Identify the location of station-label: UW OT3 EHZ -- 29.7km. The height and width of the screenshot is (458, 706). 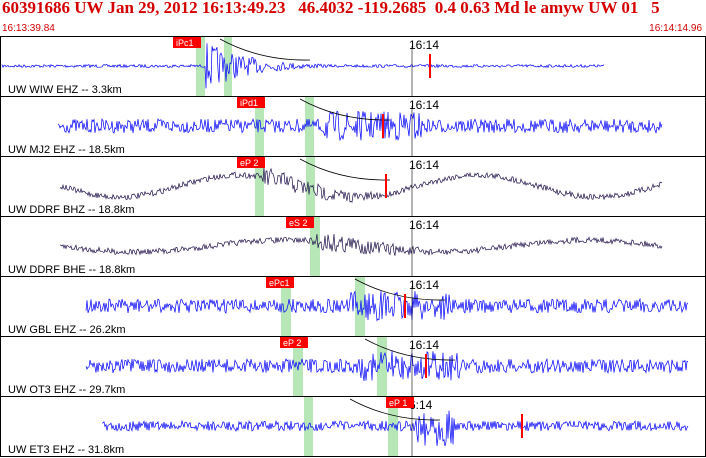
(66, 390).